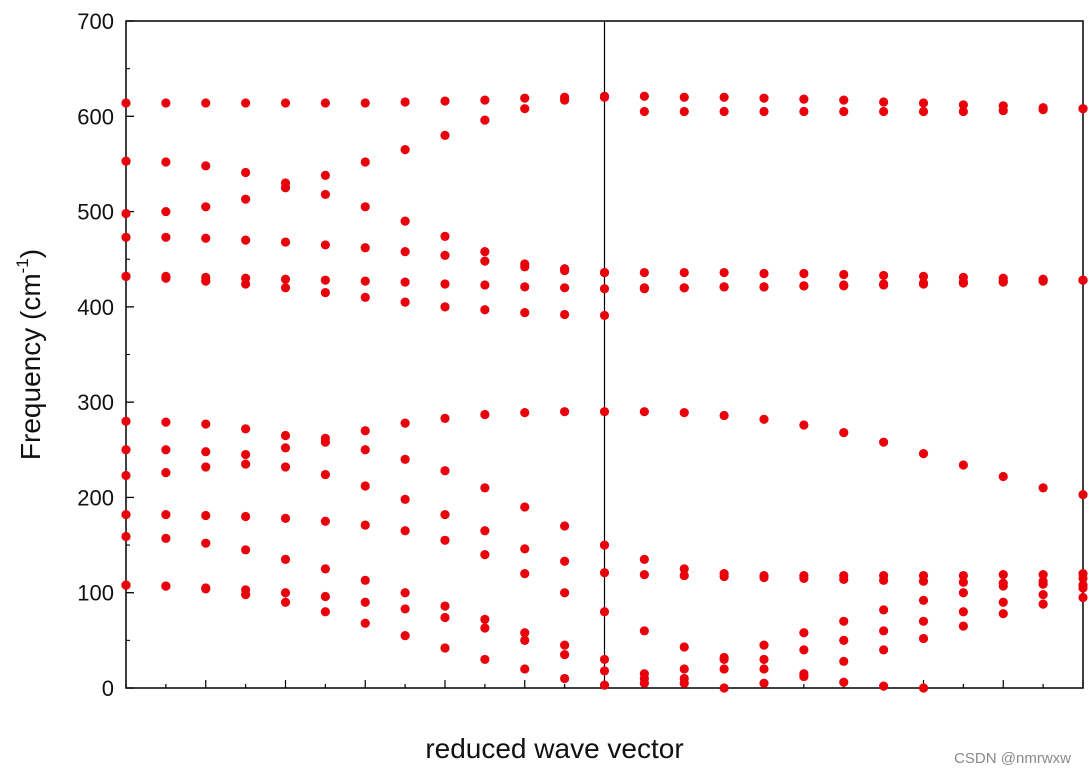 The image size is (1089, 775). I want to click on y-tick-label: 500, so click(95, 212).